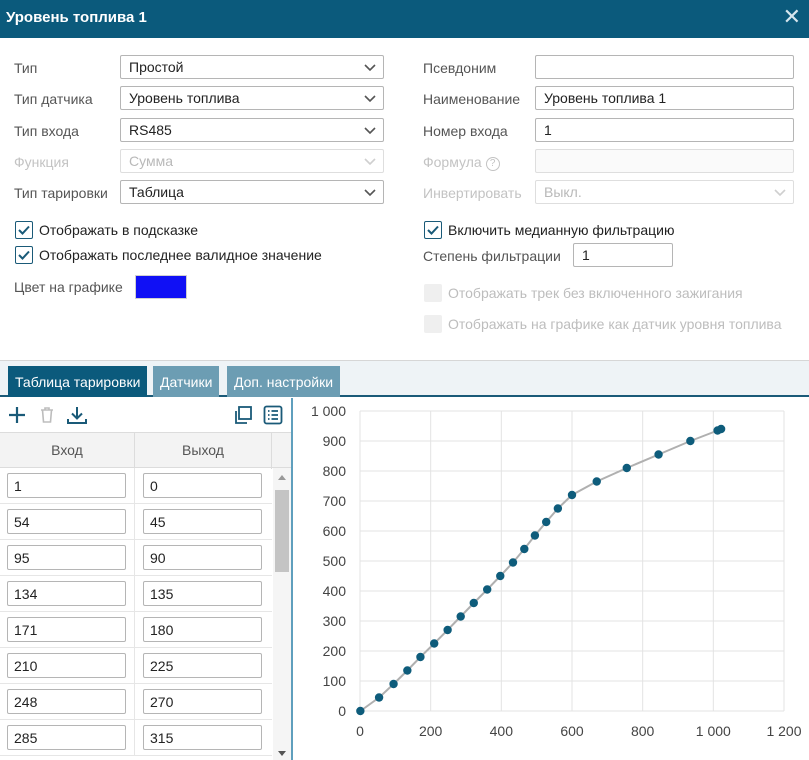  I want to click on formula-input, so click(664, 161).